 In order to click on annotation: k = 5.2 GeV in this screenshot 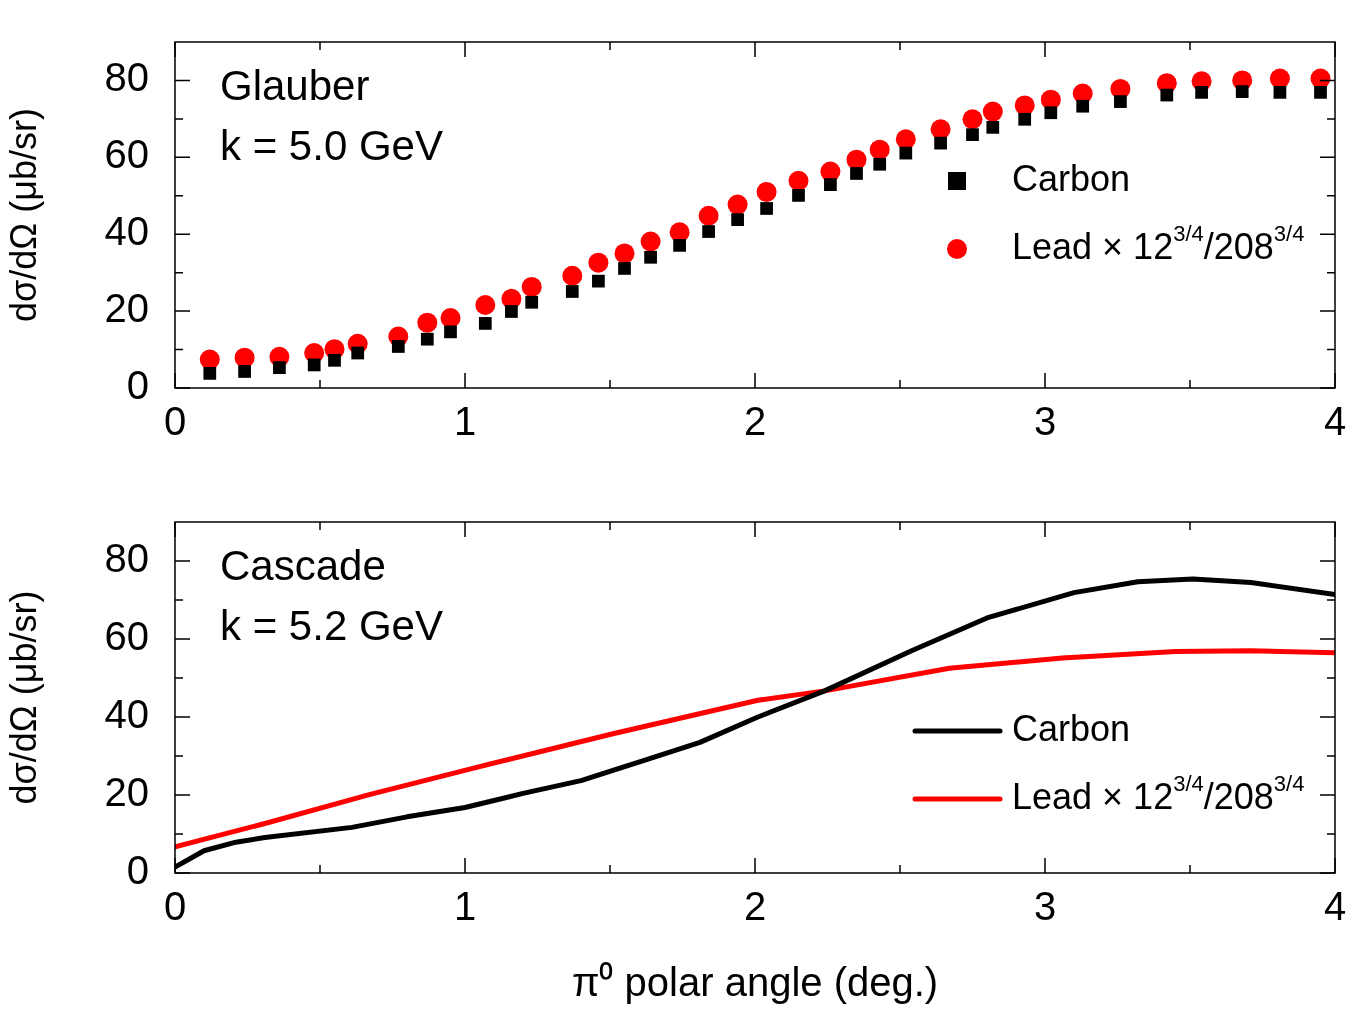, I will do `click(331, 625)`.